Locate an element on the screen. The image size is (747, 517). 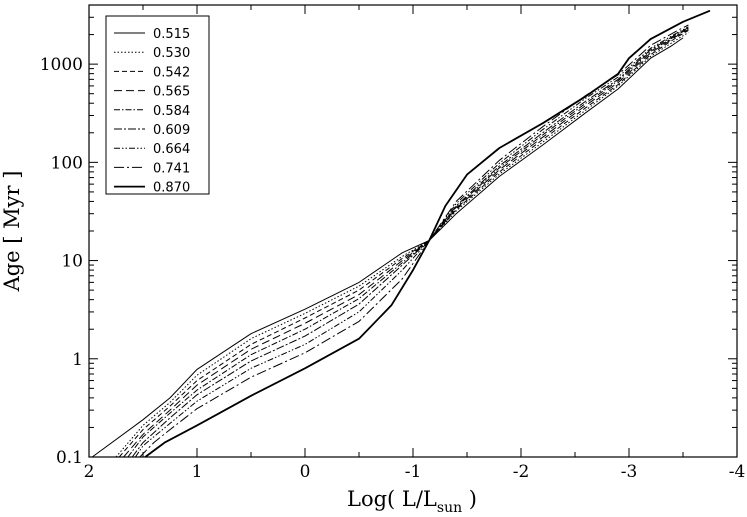
legend-label: 0.515 is located at coordinates (171, 34).